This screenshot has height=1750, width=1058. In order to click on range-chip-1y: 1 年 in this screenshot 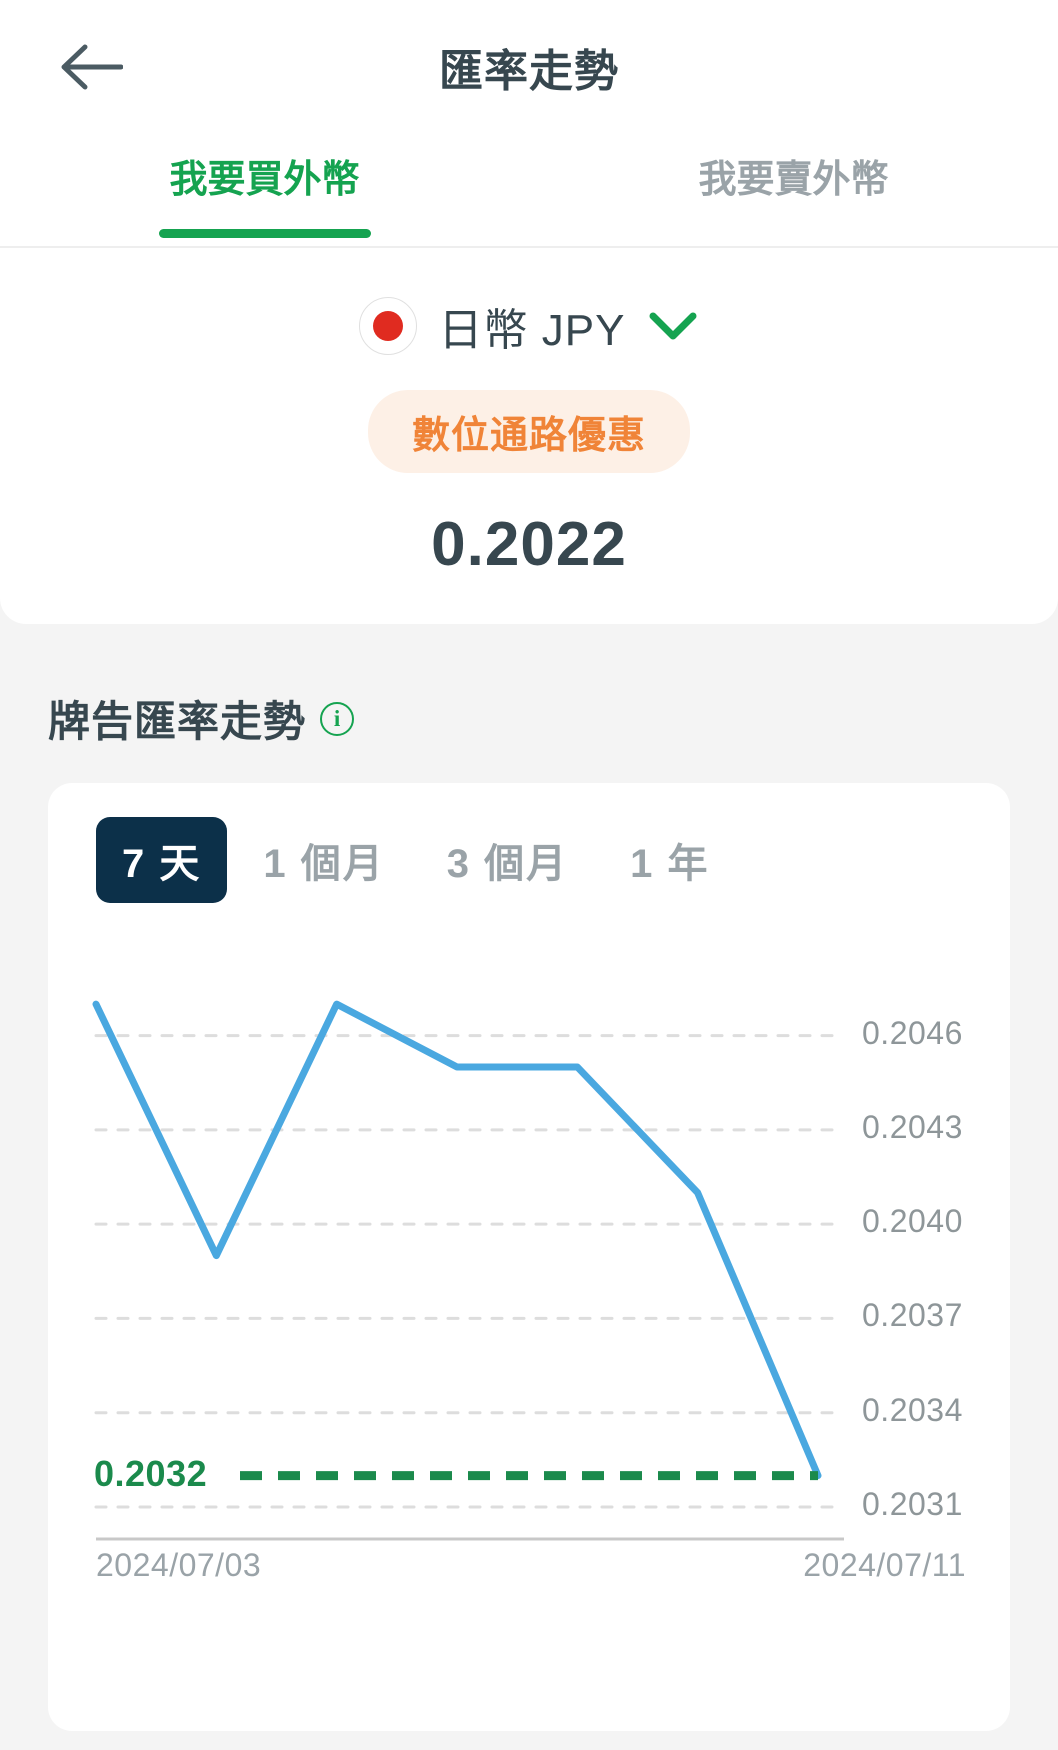, I will do `click(669, 860)`.